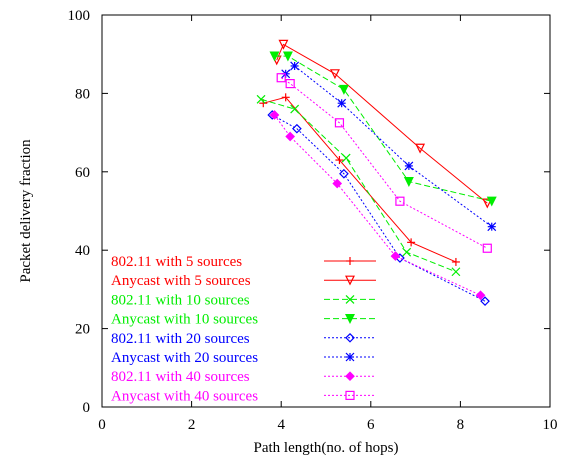 Image resolution: width=569 pixels, height=466 pixels. What do you see at coordinates (82, 94) in the screenshot?
I see `y-tick-label: 80` at bounding box center [82, 94].